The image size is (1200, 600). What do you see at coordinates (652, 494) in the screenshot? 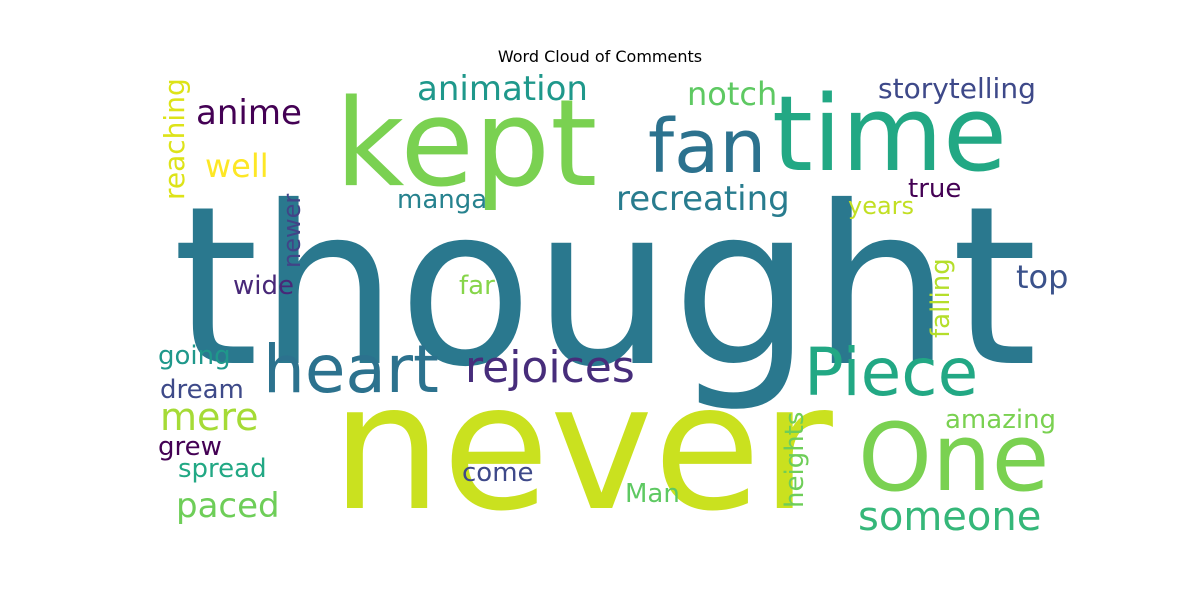
I see `word-man: Man` at bounding box center [652, 494].